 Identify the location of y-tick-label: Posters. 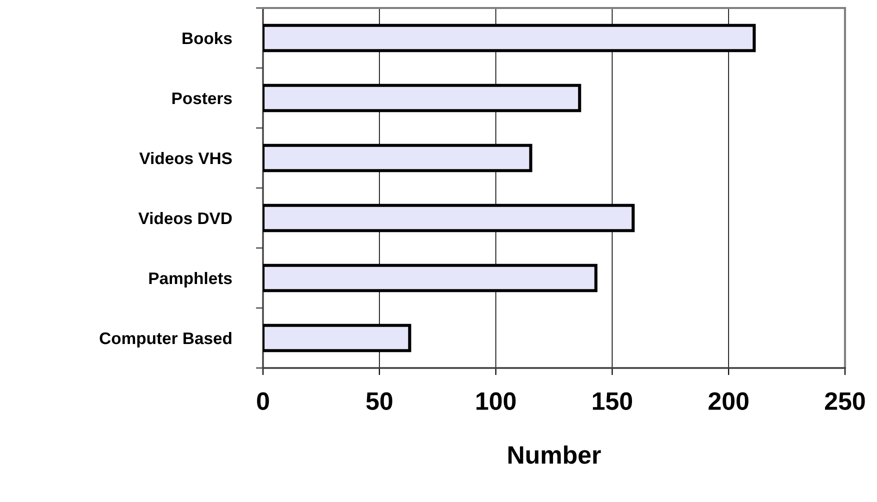
(202, 98).